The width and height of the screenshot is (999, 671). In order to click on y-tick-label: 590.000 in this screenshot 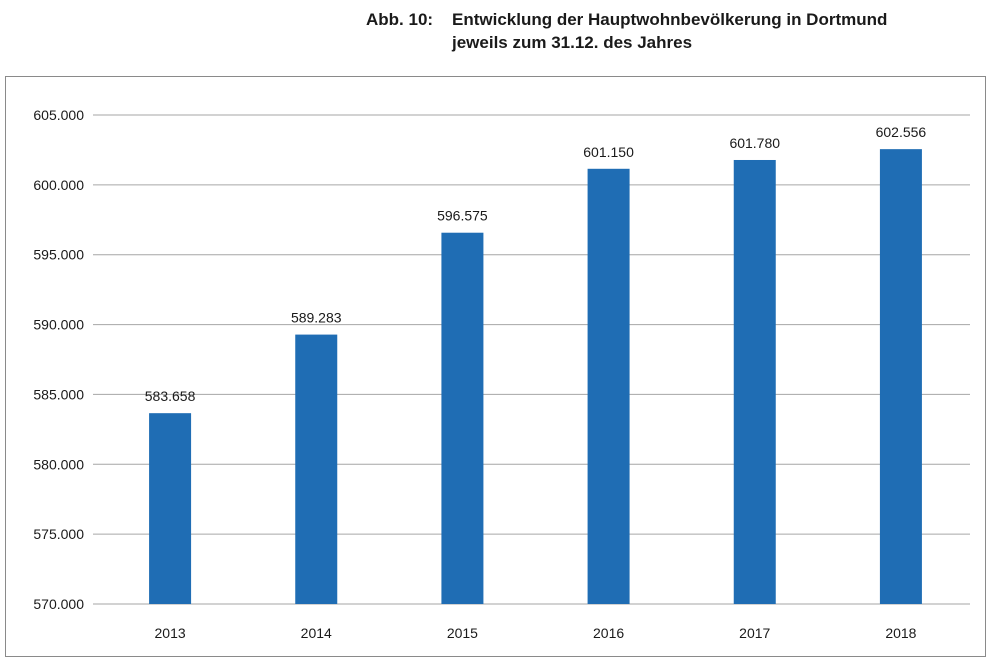, I will do `click(58, 325)`.